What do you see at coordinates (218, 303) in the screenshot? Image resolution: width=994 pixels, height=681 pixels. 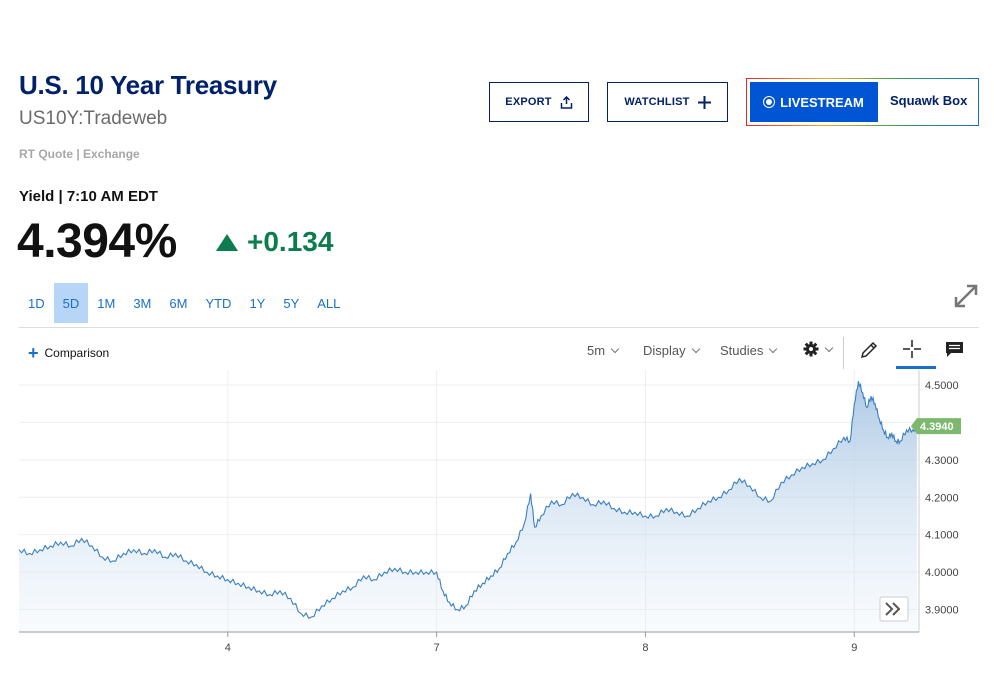 I see `range-ytd: YTD` at bounding box center [218, 303].